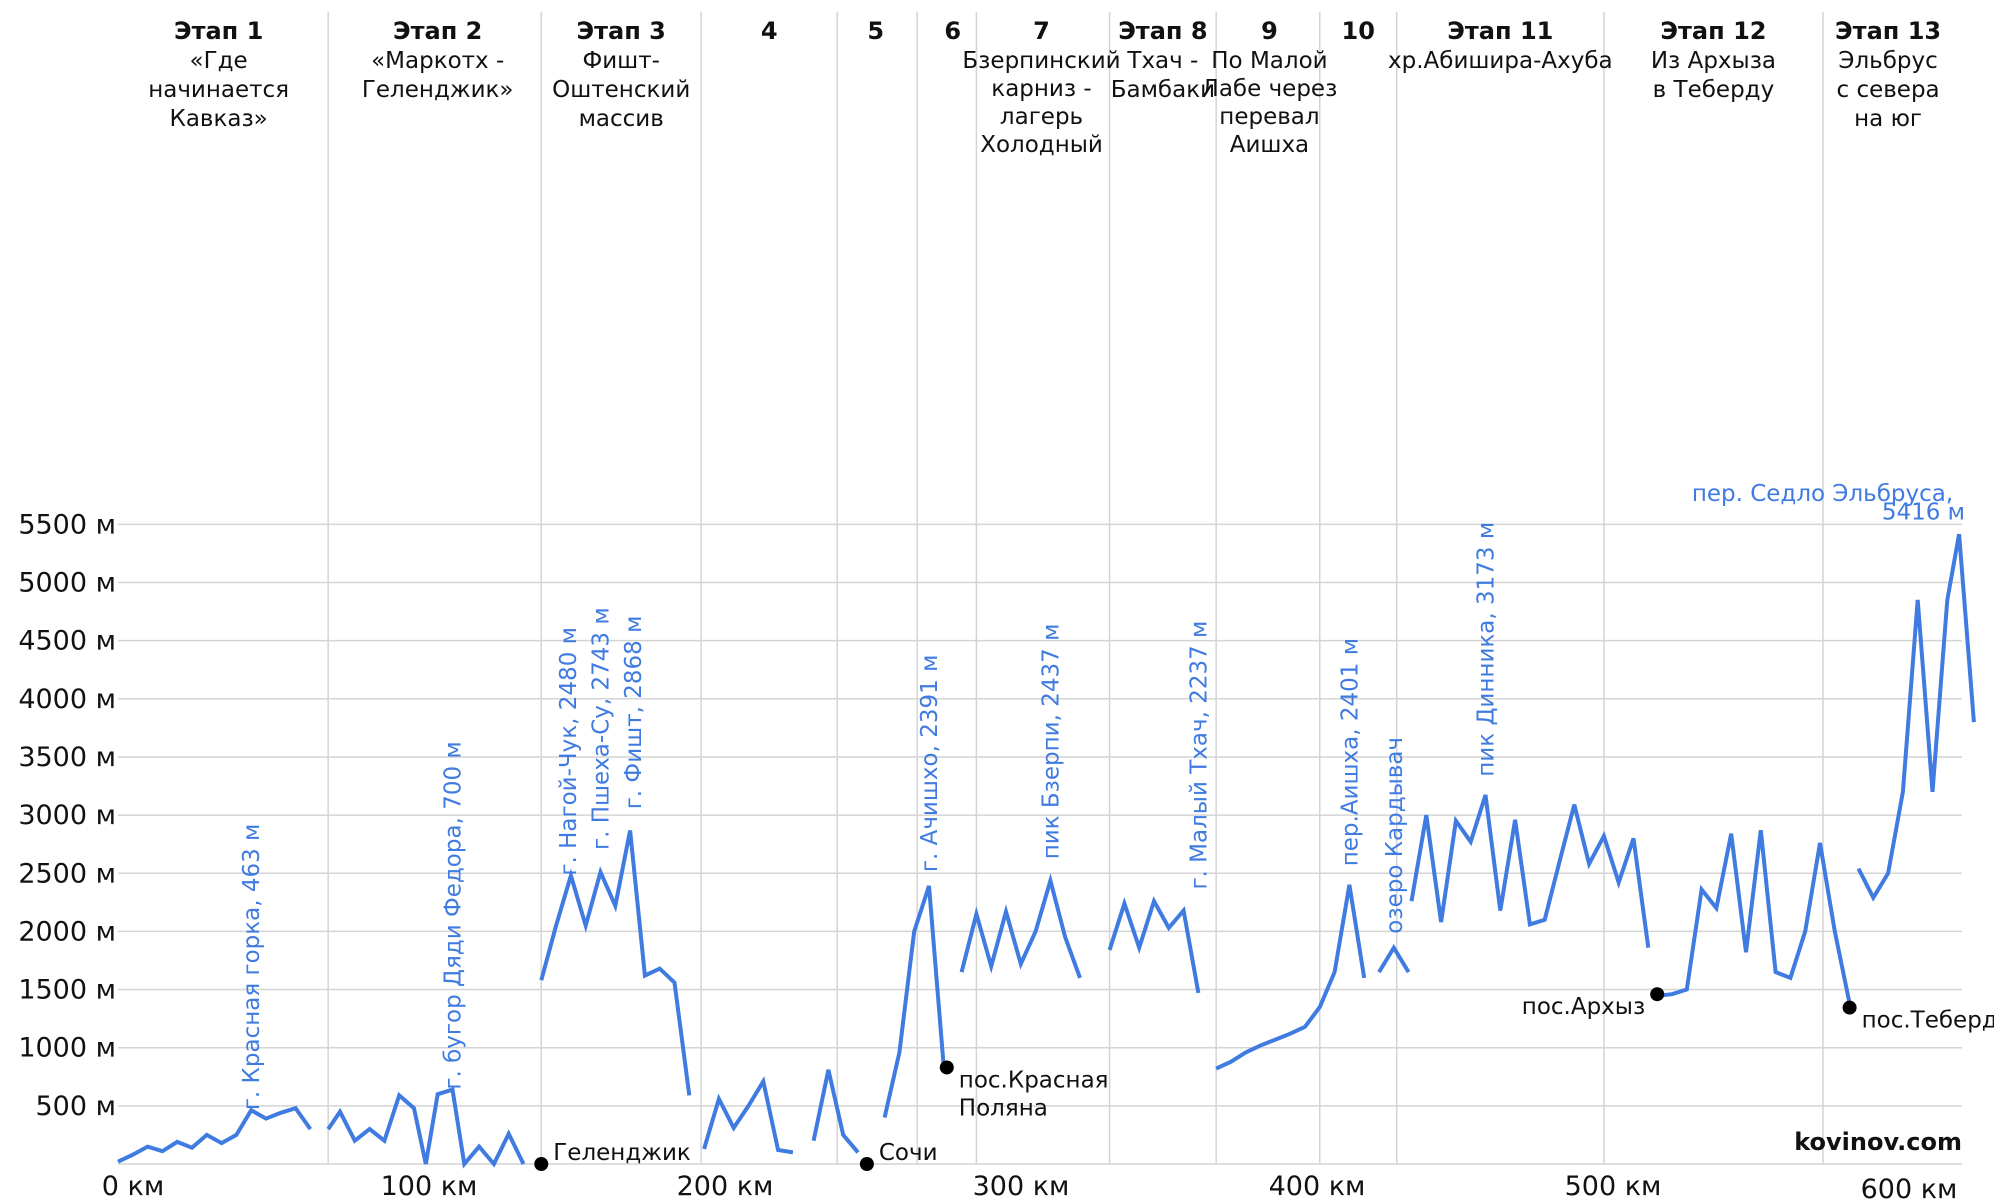 The height and width of the screenshot is (1200, 1994). I want to click on stage-subtitle: Геленджик», so click(438, 90).